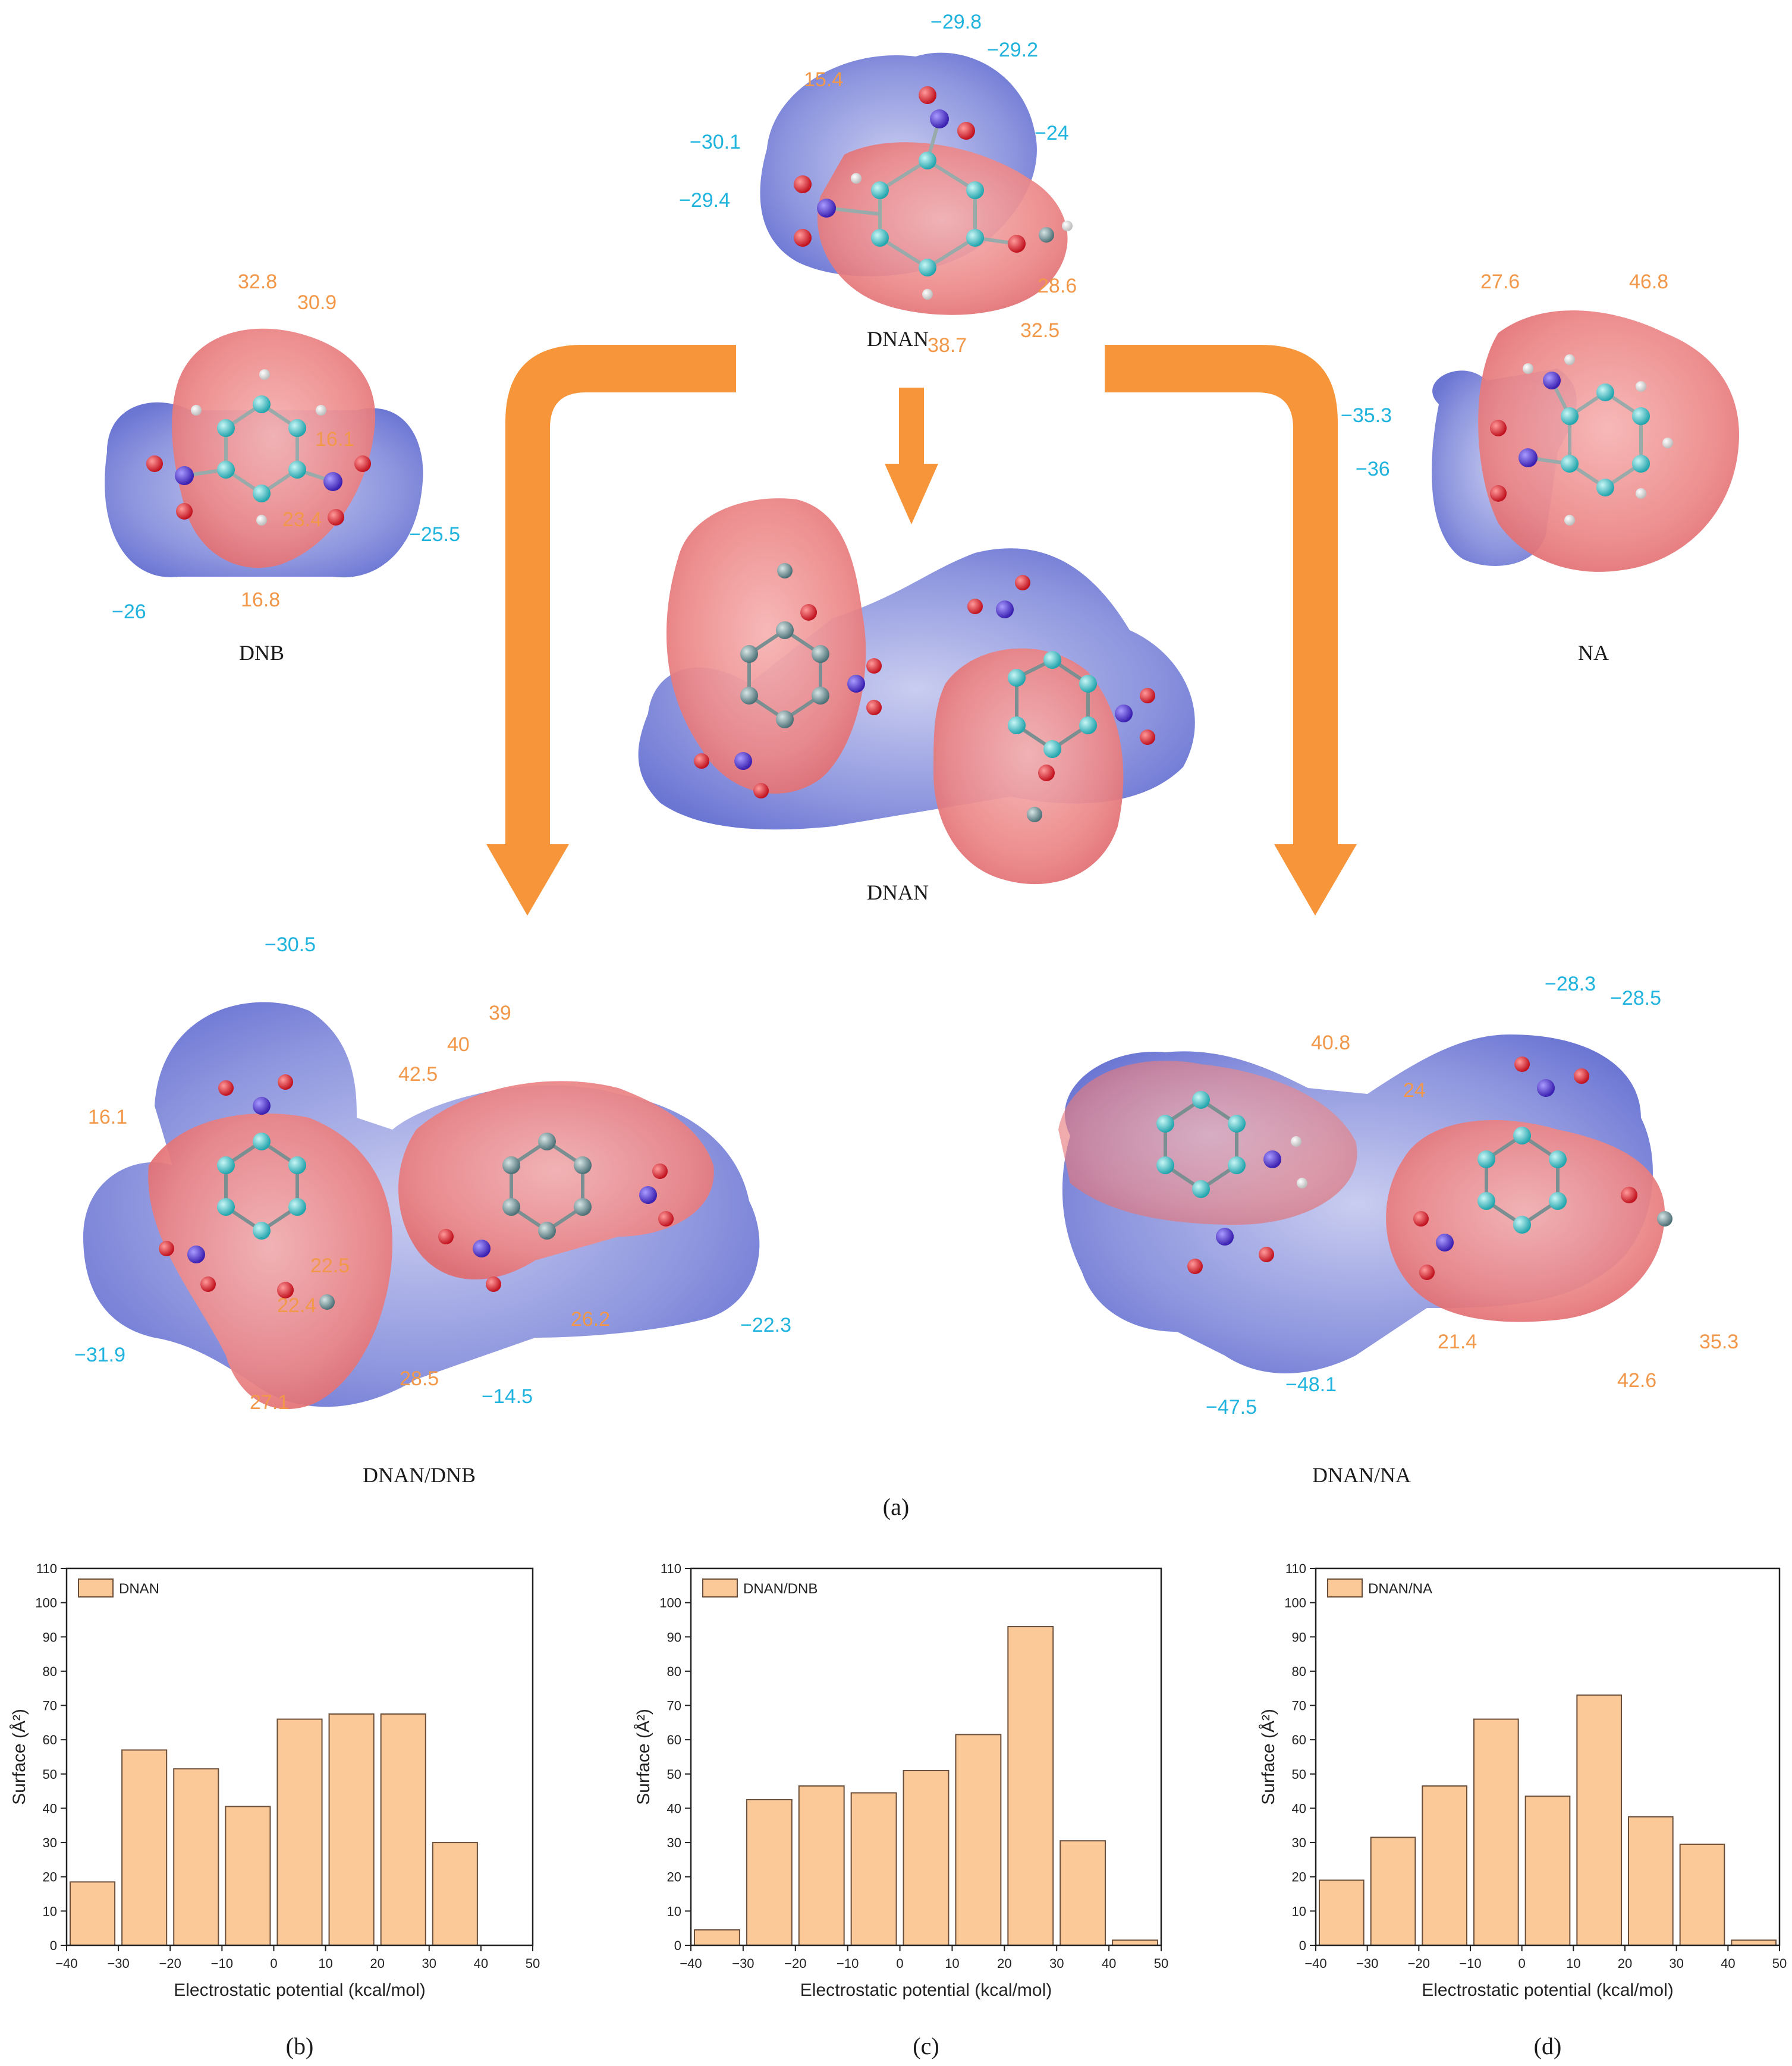  Describe the element at coordinates (46, 1569) in the screenshot. I see `y-tick-label: 110` at that location.